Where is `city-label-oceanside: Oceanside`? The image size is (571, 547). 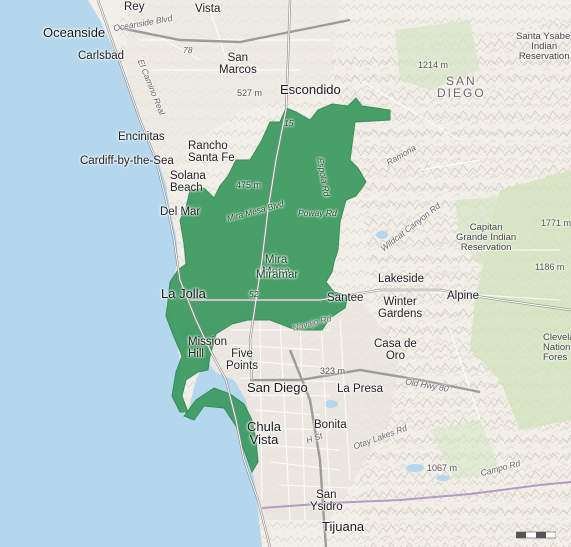 city-label-oceanside: Oceanside is located at coordinates (74, 32).